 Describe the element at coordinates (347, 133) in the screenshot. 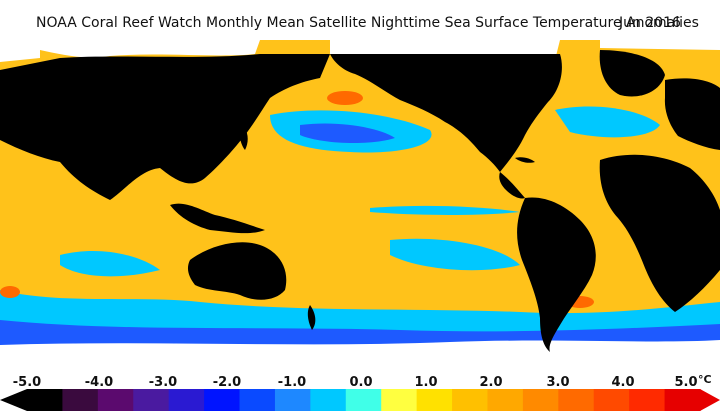

I see `north-pacific-cold-core` at that location.